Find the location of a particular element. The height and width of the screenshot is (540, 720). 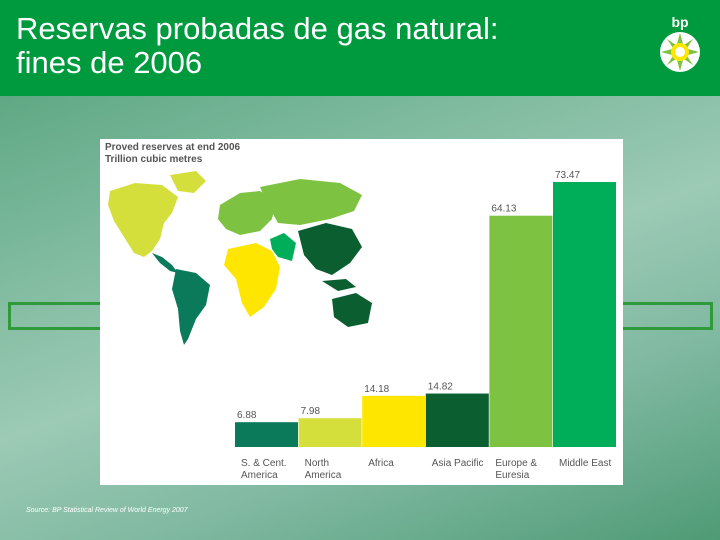

value-label-5: 73.47 is located at coordinates (567, 175).